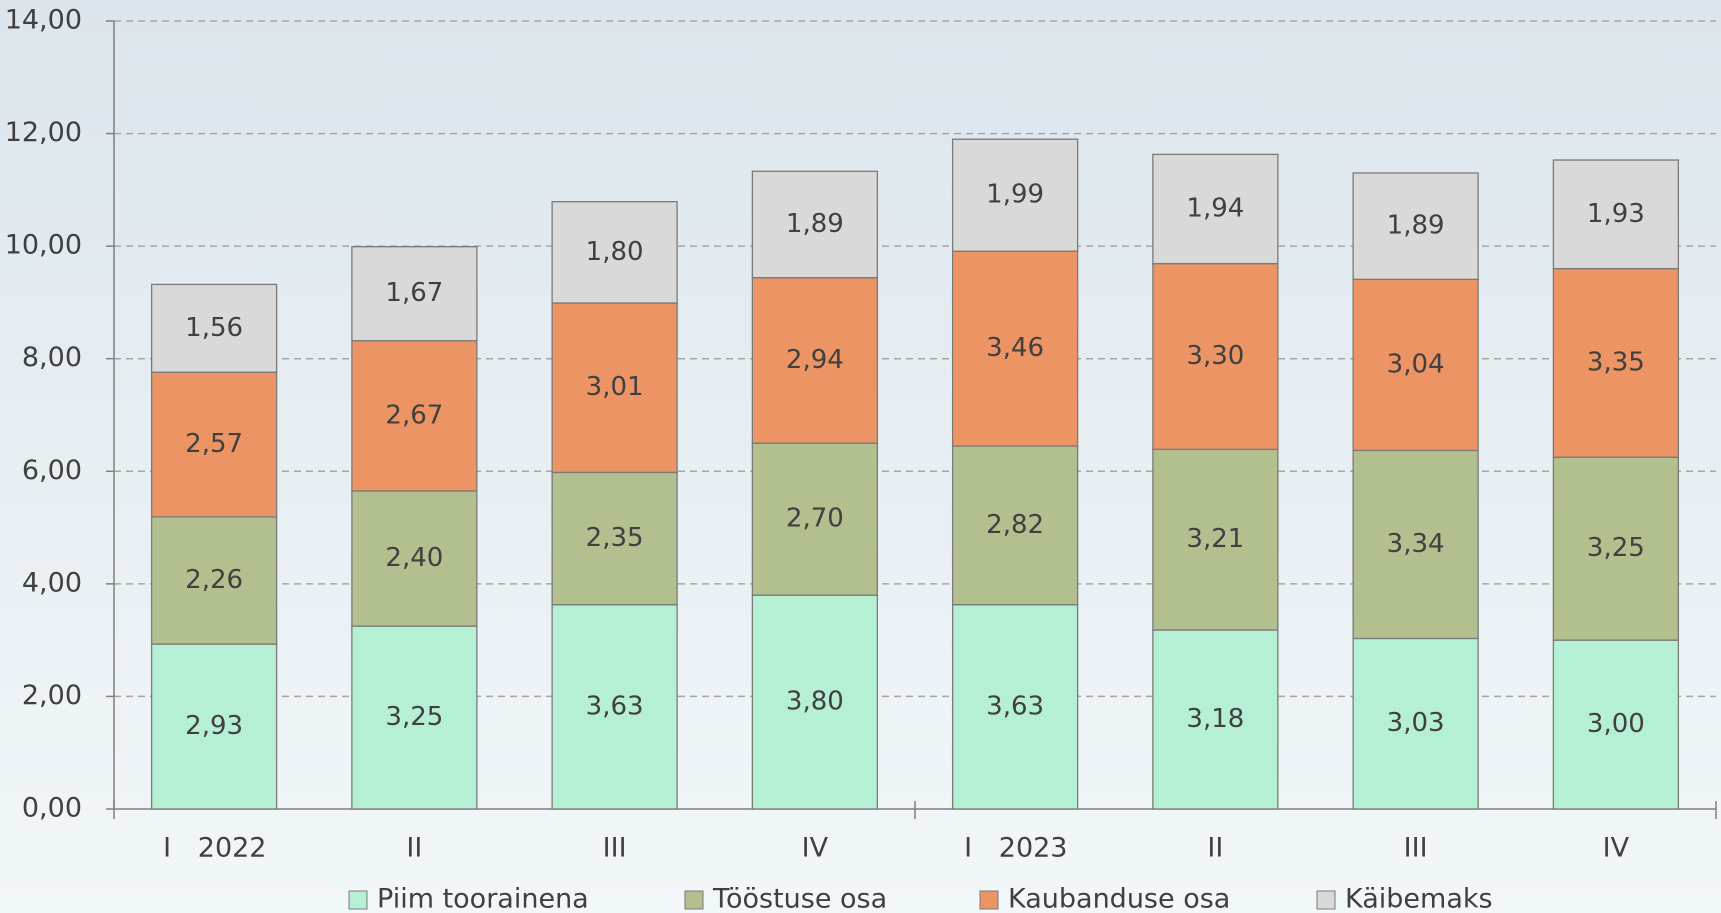 The width and height of the screenshot is (1721, 913). I want to click on group-label: 2022, so click(232, 848).